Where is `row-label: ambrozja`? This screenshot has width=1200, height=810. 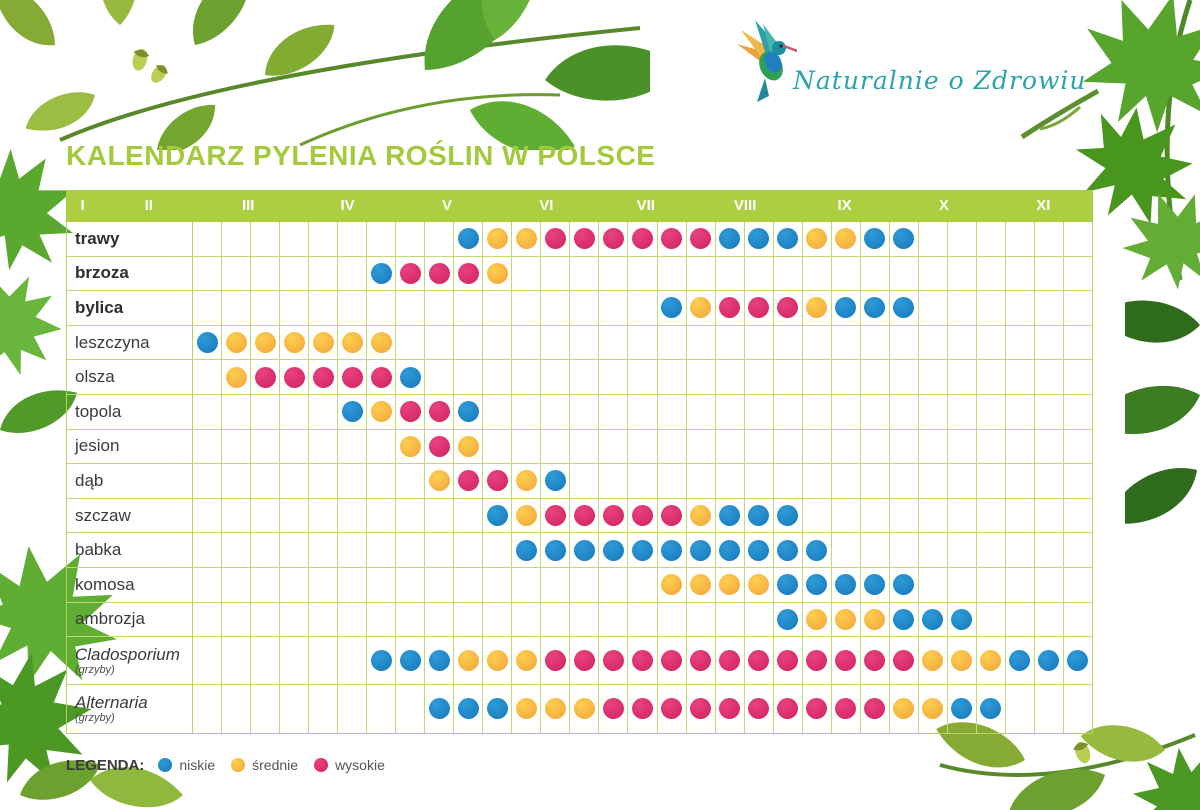 row-label: ambrozja is located at coordinates (130, 619).